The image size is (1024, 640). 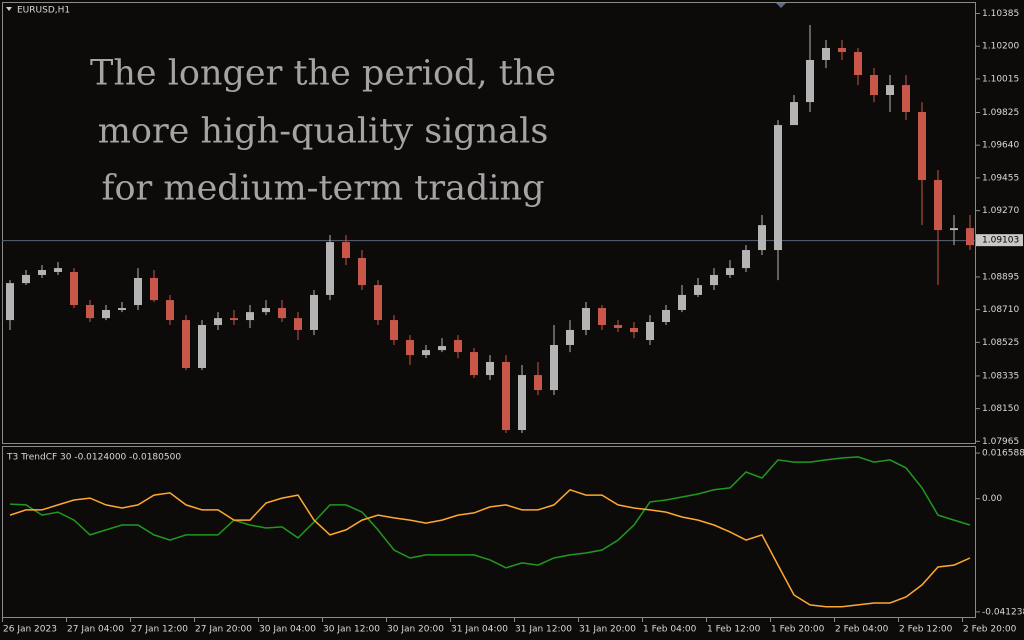 I want to click on current-price-box, so click(x=999, y=240).